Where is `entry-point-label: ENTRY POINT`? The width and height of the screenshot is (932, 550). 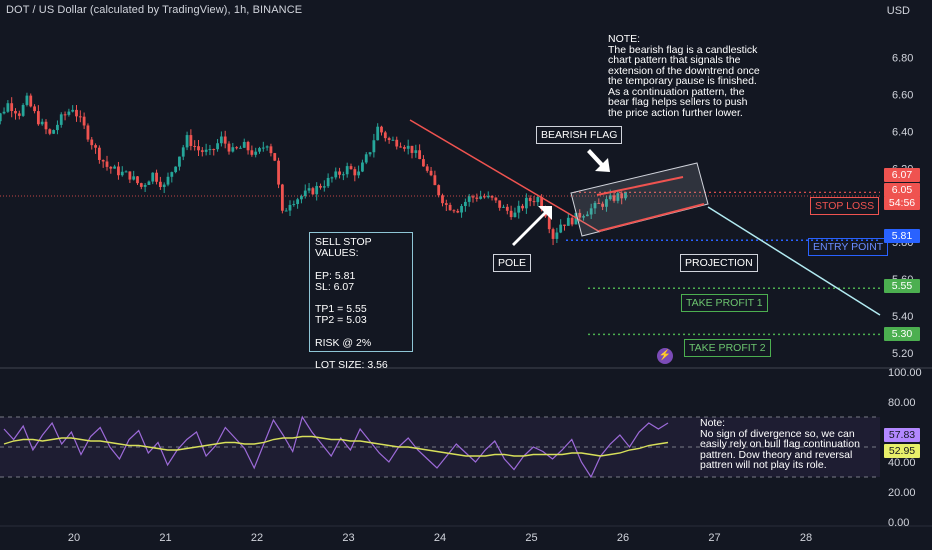 entry-point-label: ENTRY POINT is located at coordinates (848, 247).